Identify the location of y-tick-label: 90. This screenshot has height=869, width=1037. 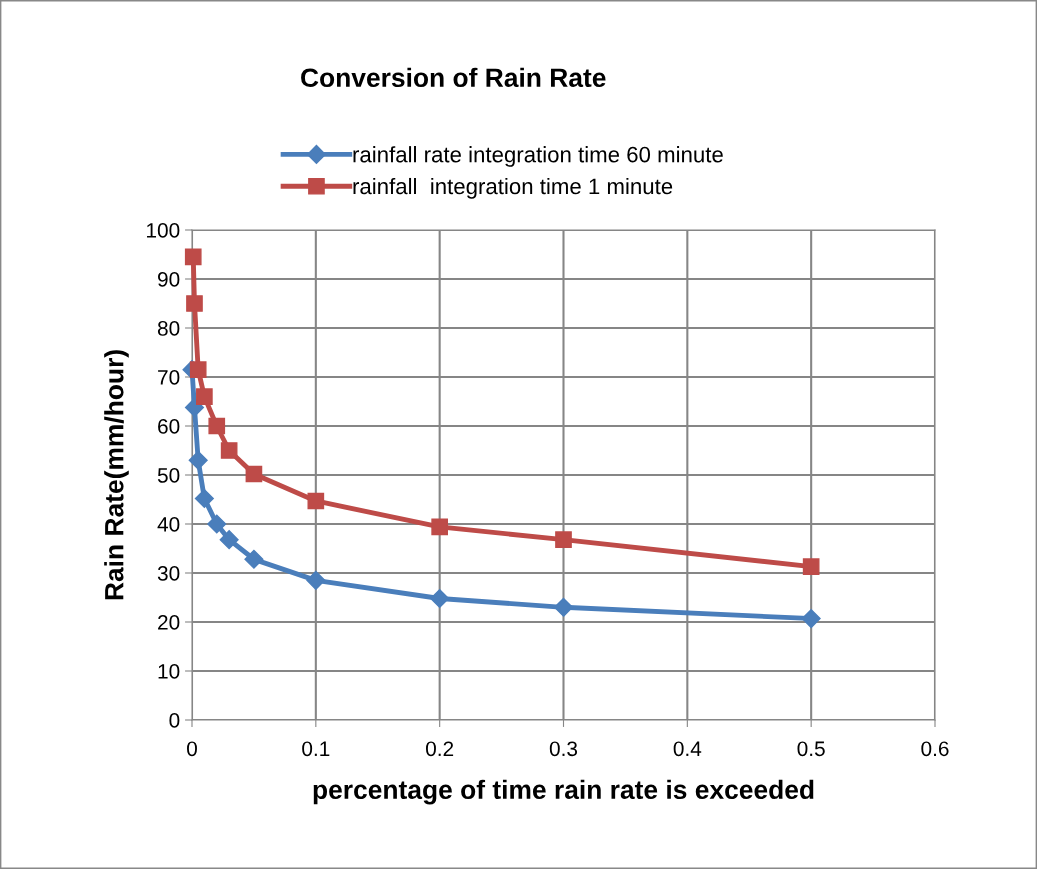
(169, 279).